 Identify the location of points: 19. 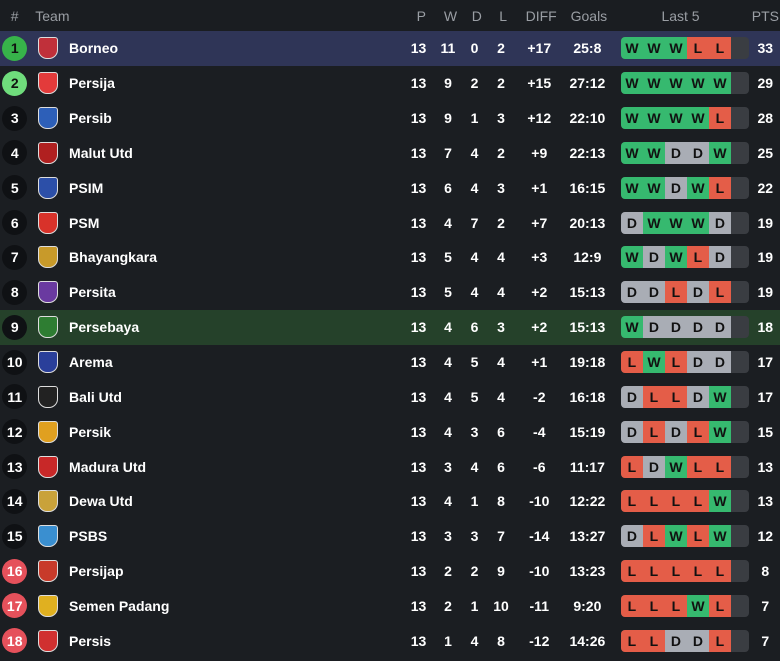
(765, 257).